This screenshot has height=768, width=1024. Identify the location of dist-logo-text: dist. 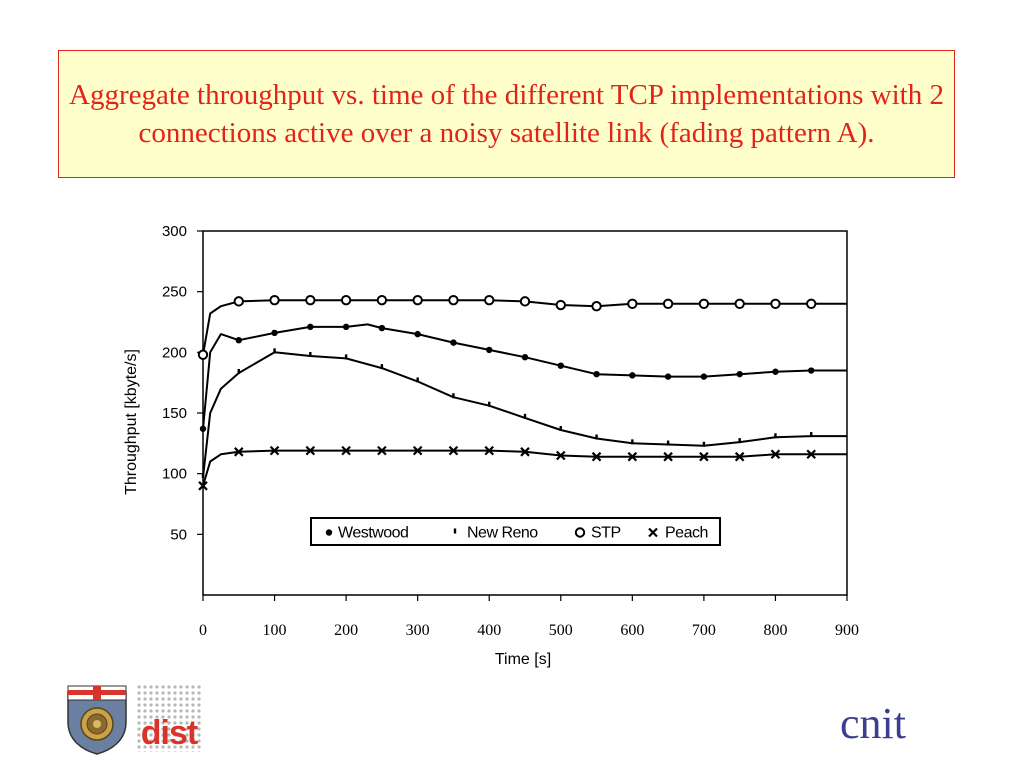
(169, 733).